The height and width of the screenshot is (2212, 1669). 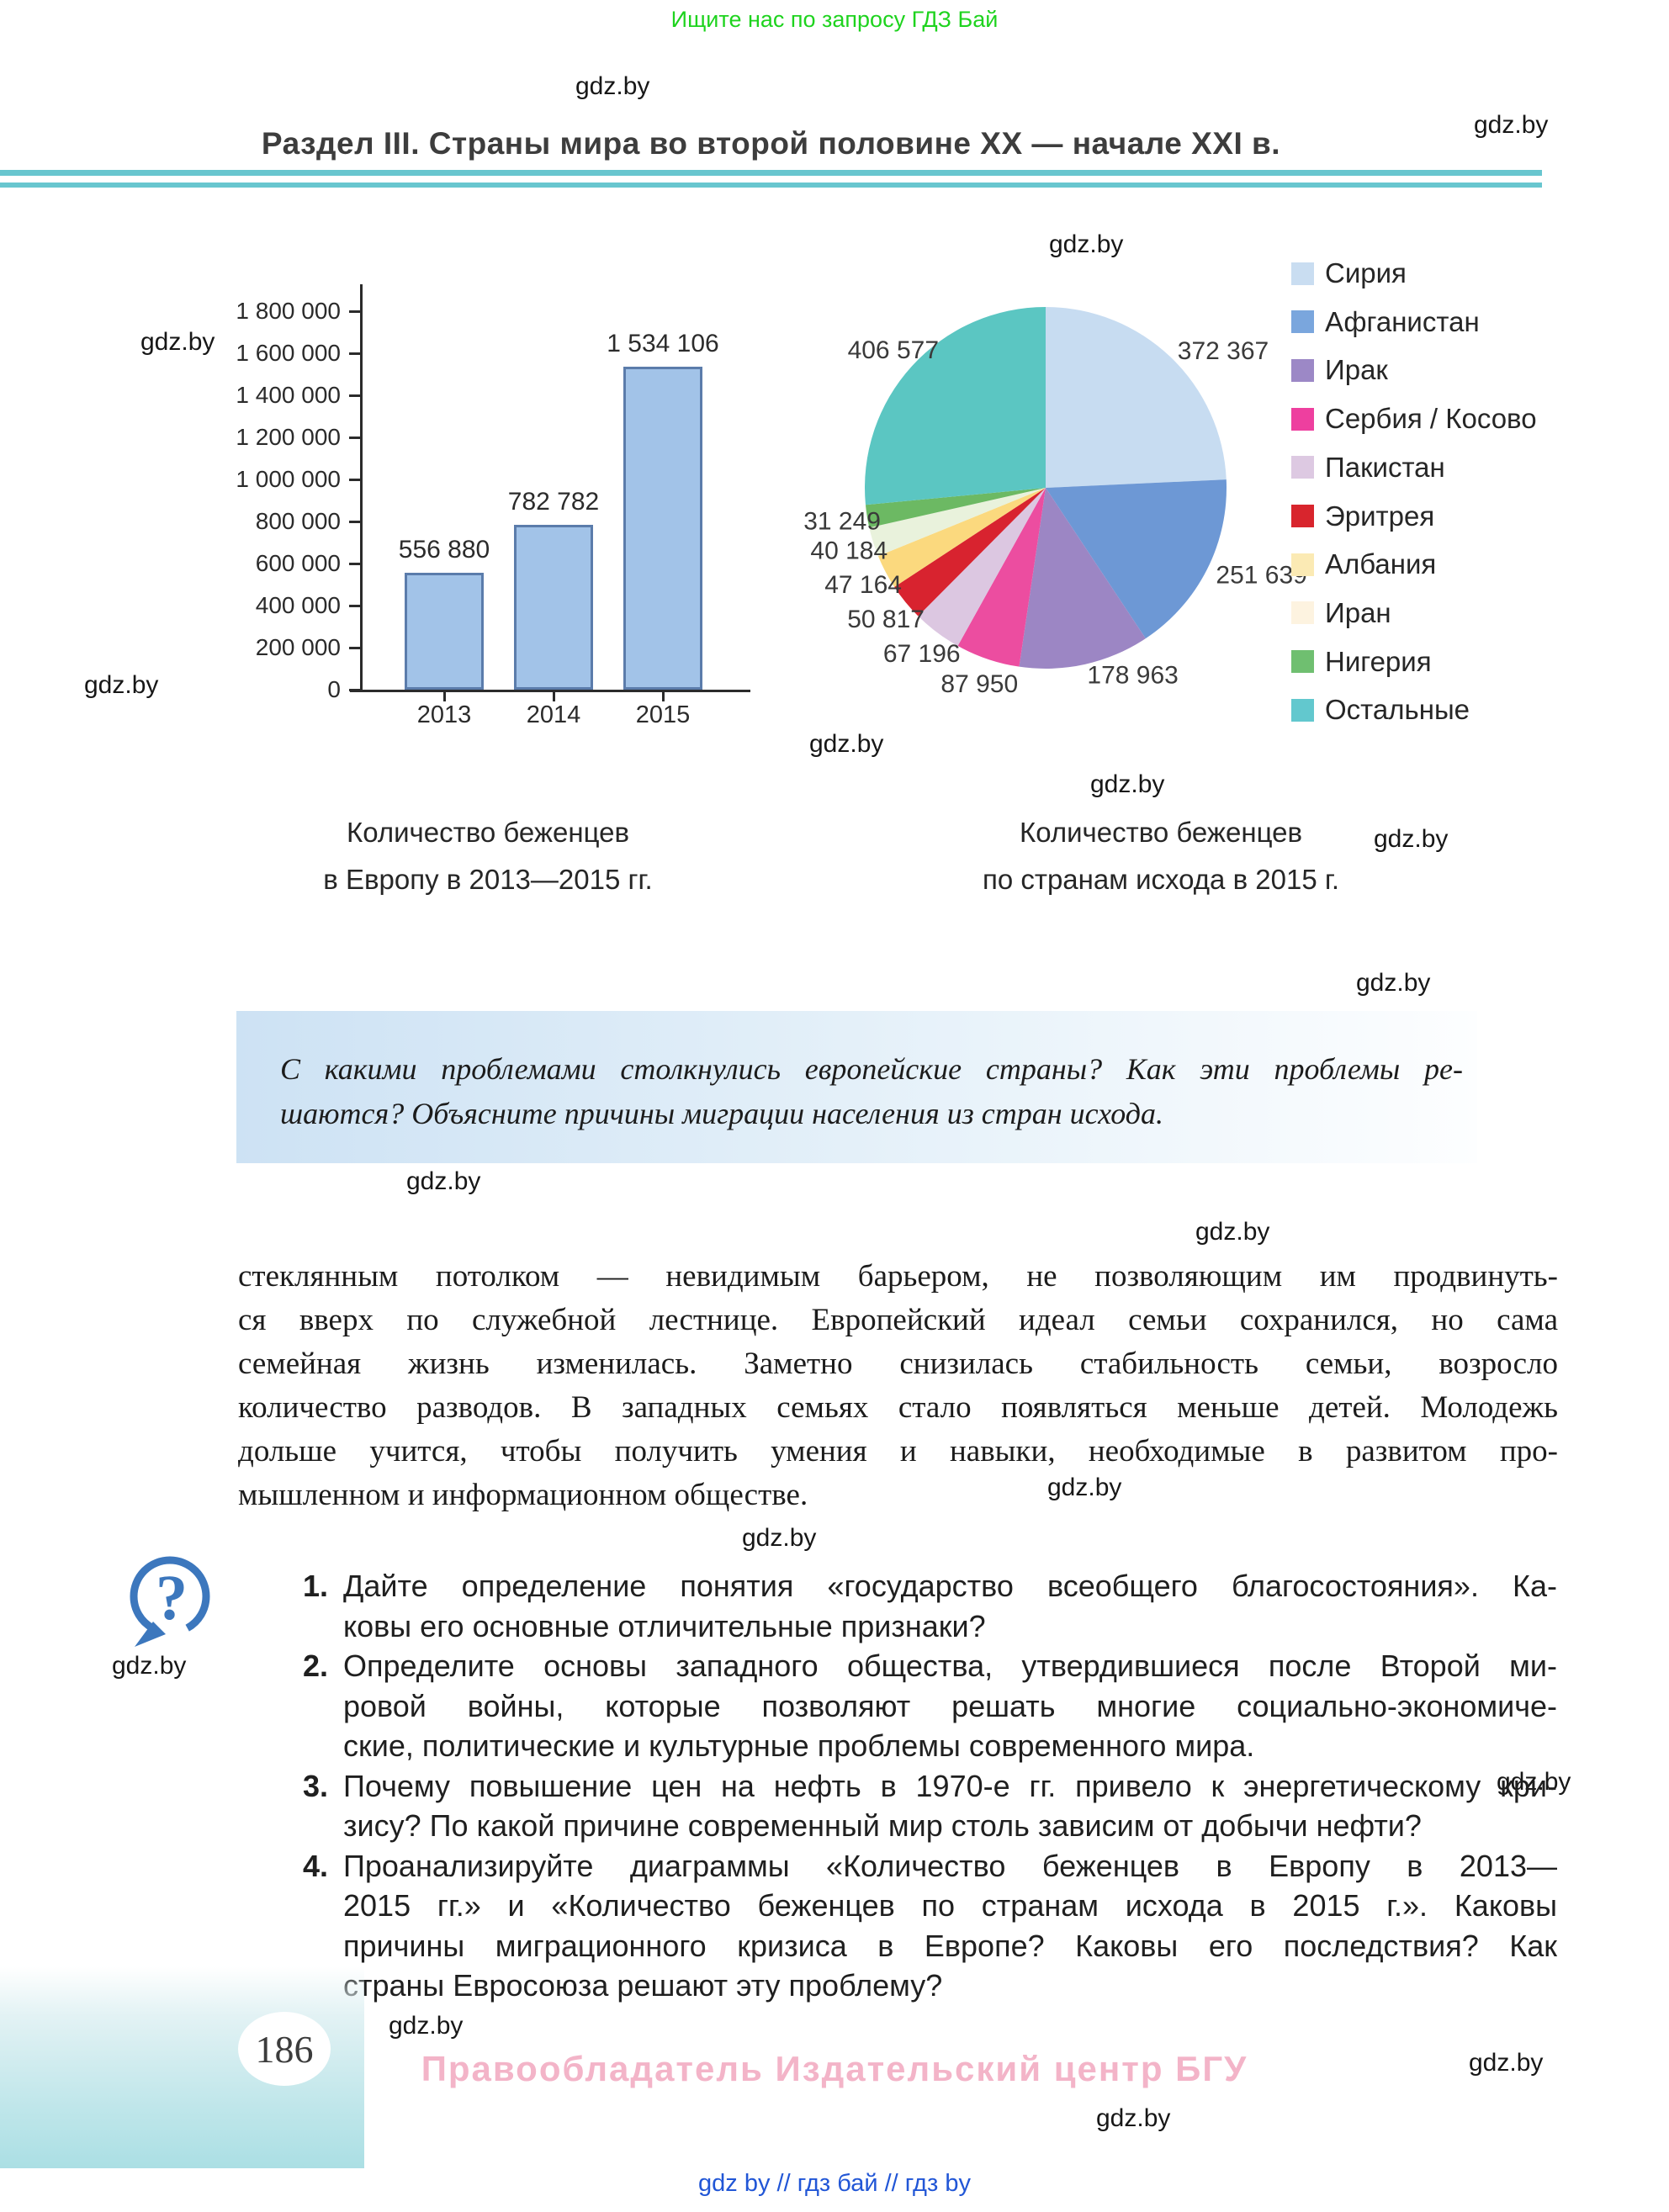 What do you see at coordinates (922, 654) in the screenshot?
I see `pie-value-label: 67 196` at bounding box center [922, 654].